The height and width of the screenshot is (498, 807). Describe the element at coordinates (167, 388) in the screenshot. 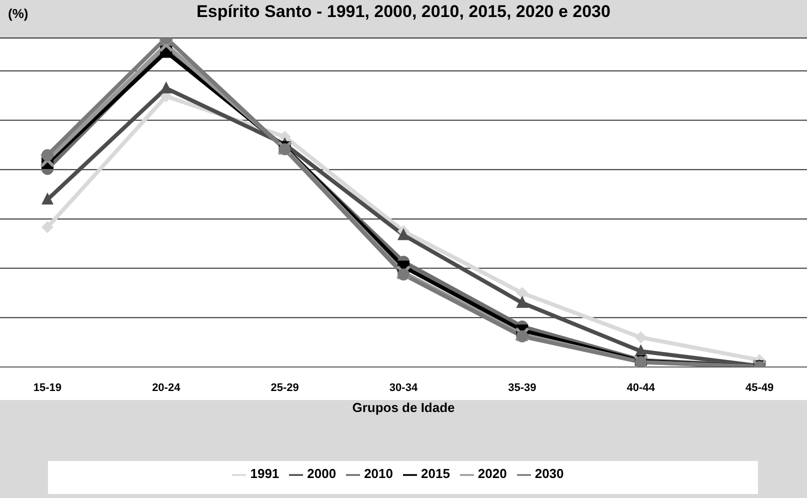

I see `x-tick-label: 20-24` at that location.